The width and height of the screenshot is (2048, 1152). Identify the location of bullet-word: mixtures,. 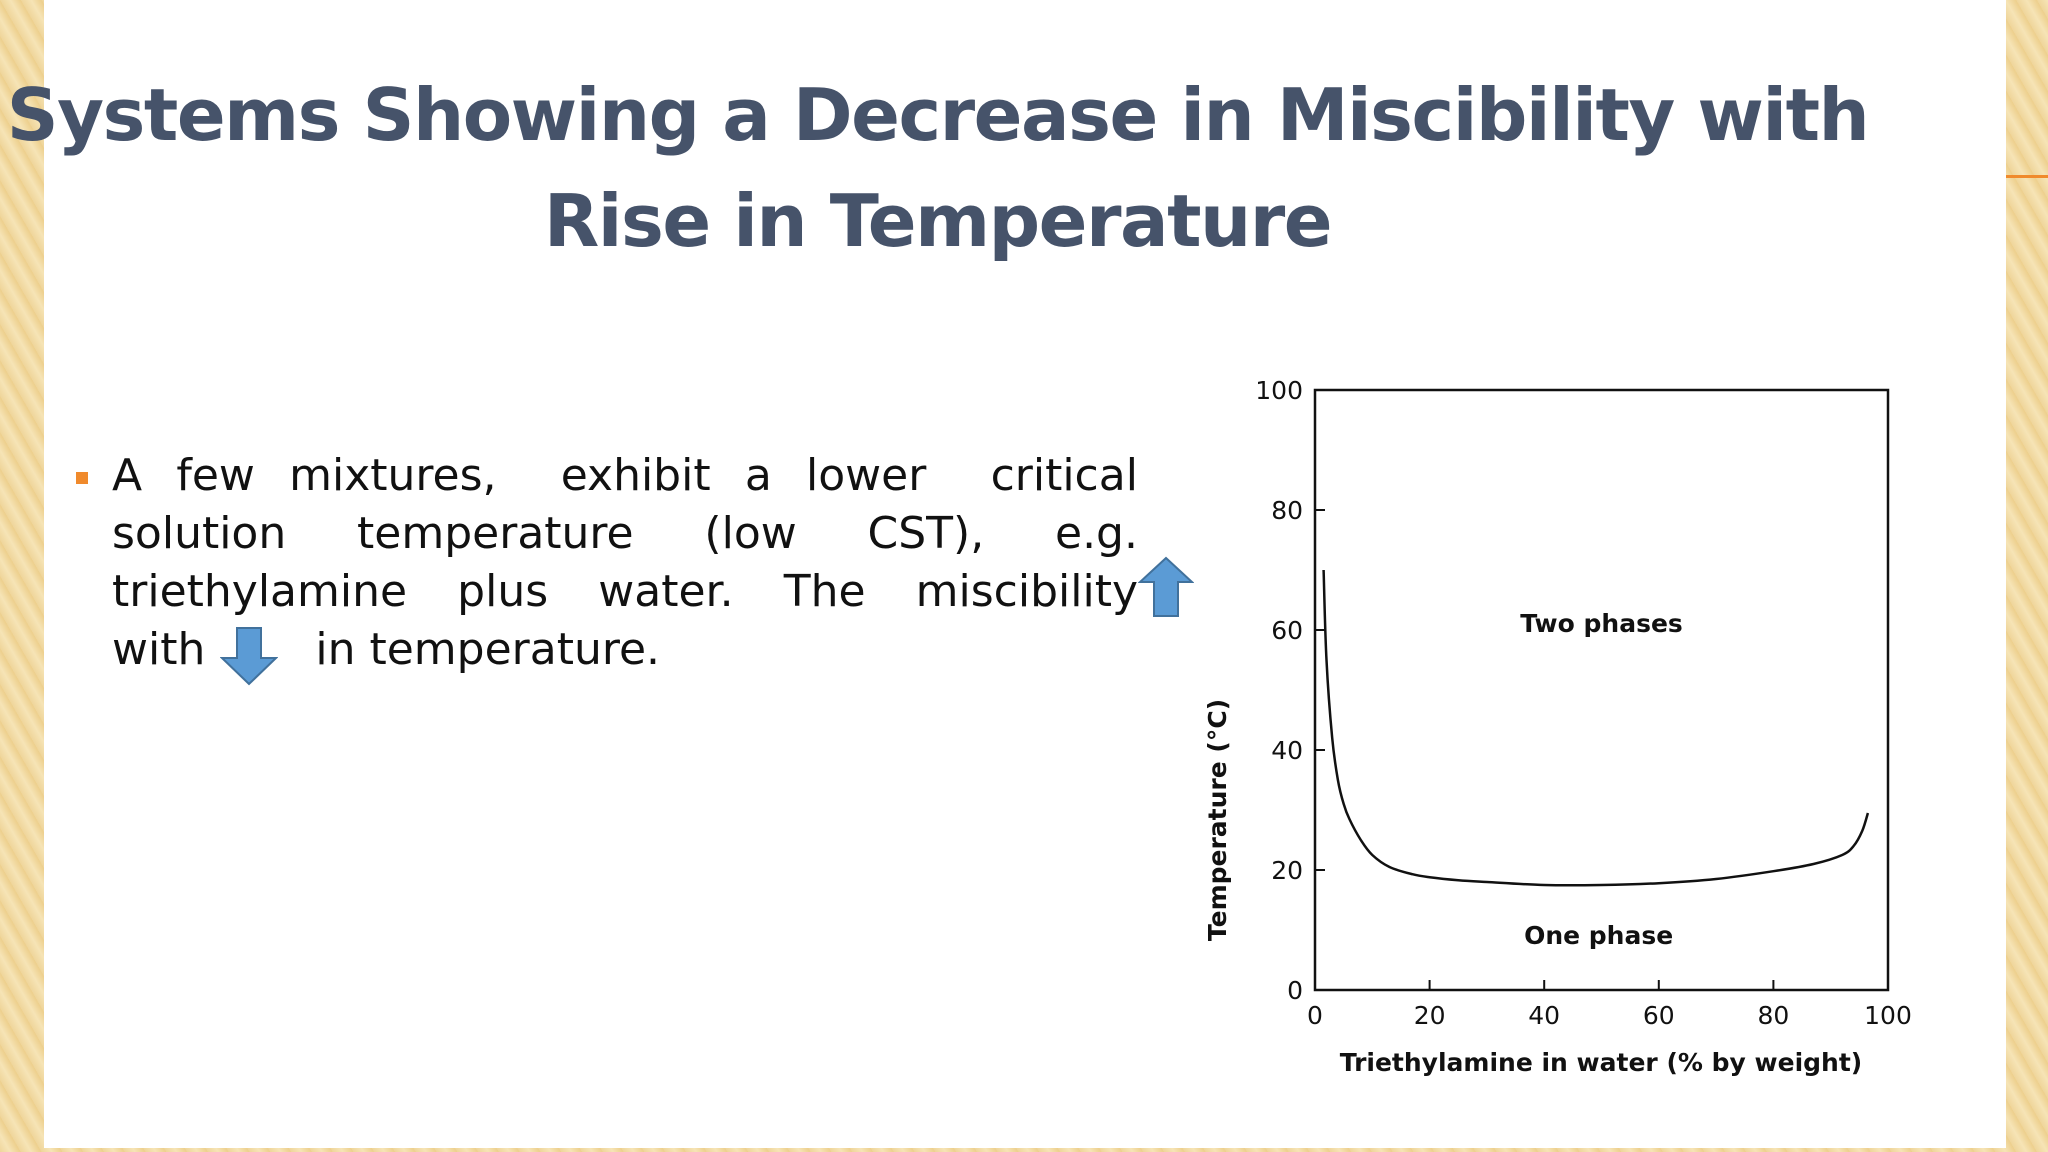
(393, 475).